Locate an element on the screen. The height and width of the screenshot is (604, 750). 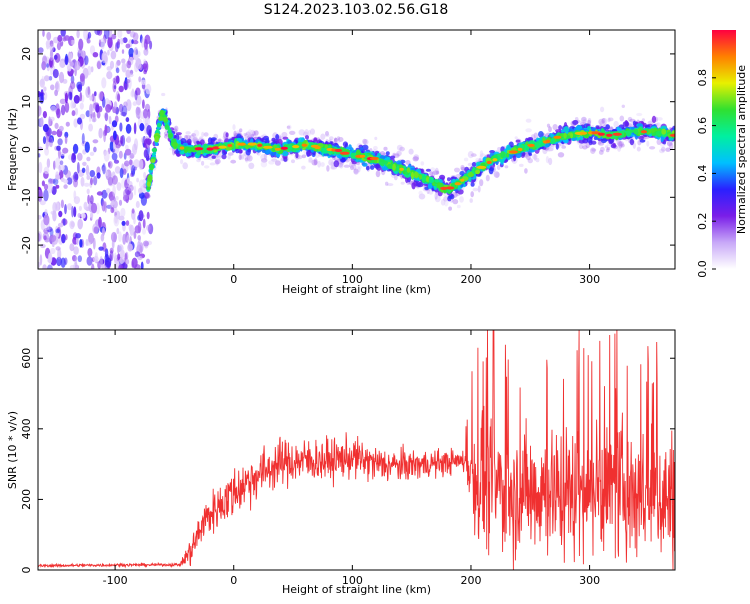
x-tick-label: 300 is located at coordinates (589, 580).